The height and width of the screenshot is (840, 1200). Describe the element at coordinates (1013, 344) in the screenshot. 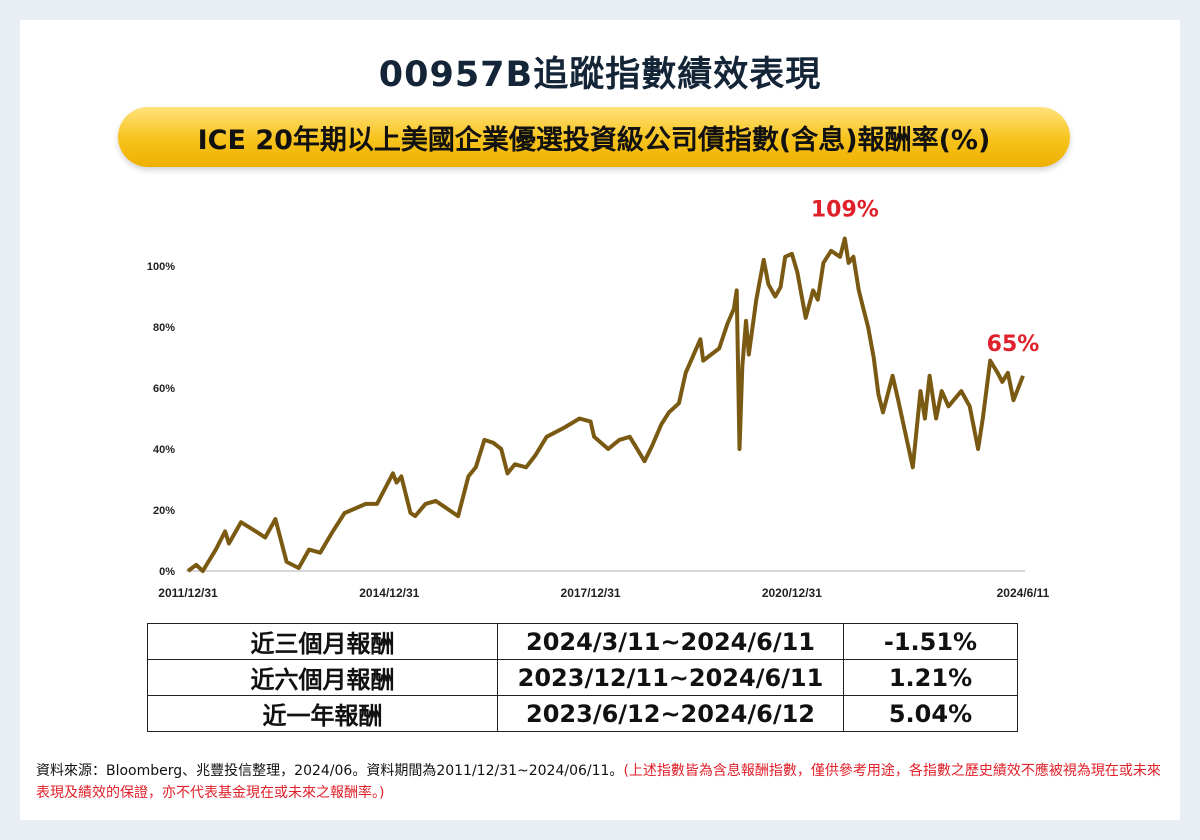

I see `annotation-label: 65%` at that location.